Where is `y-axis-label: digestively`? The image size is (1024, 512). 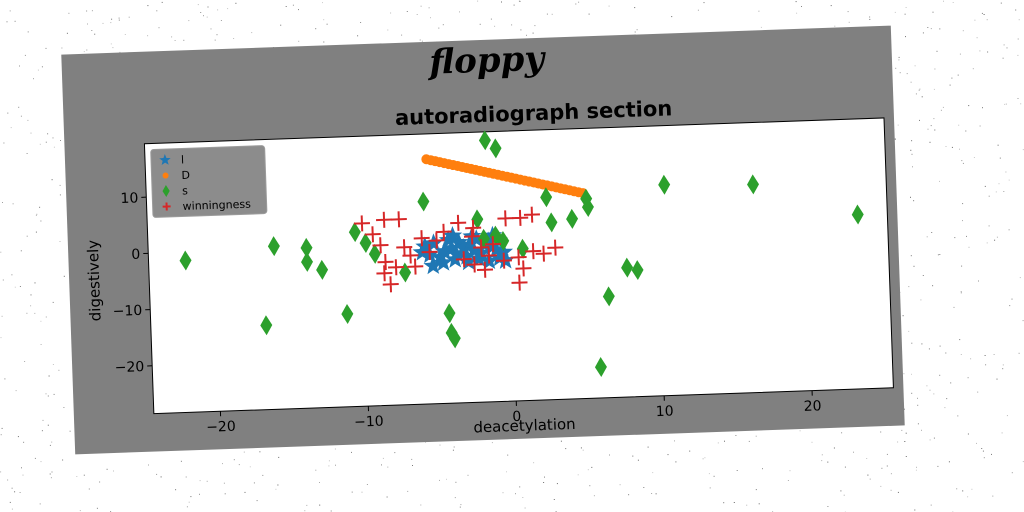 y-axis-label: digestively is located at coordinates (94, 280).